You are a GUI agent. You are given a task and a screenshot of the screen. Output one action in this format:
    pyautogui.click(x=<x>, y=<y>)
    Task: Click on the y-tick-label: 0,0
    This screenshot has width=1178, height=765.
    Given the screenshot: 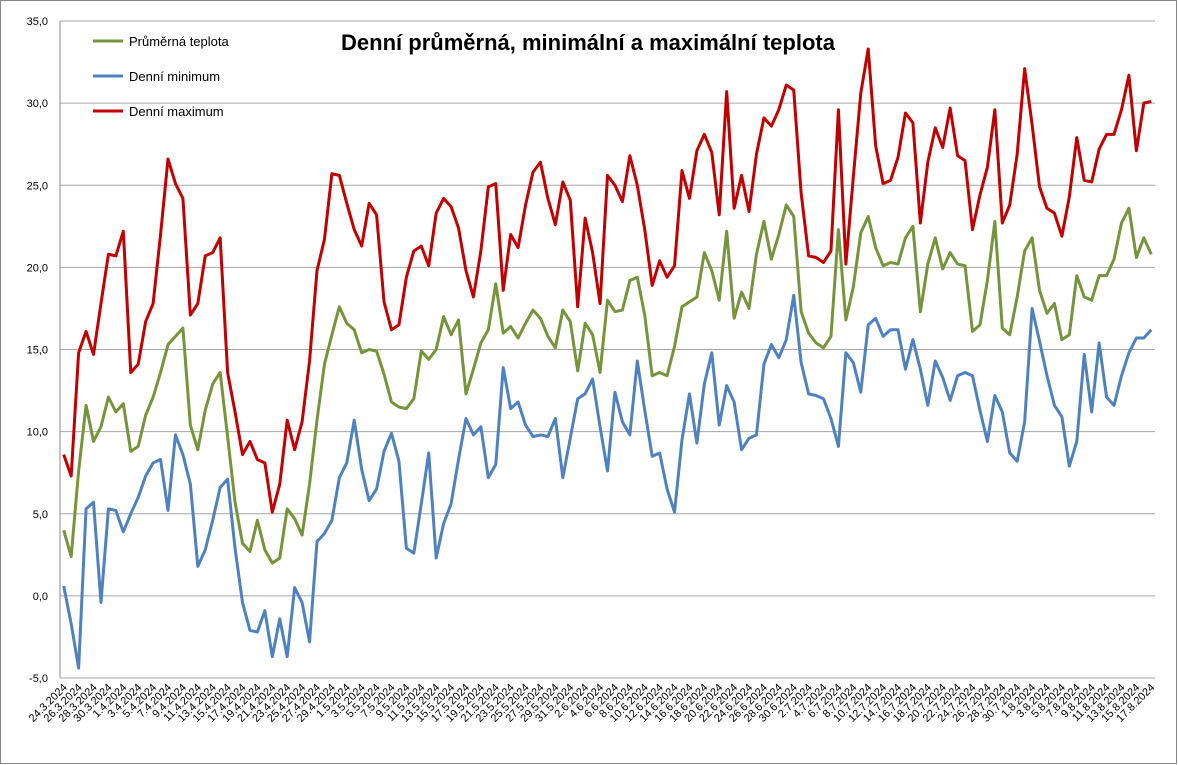 What is the action you would take?
    pyautogui.click(x=40, y=597)
    